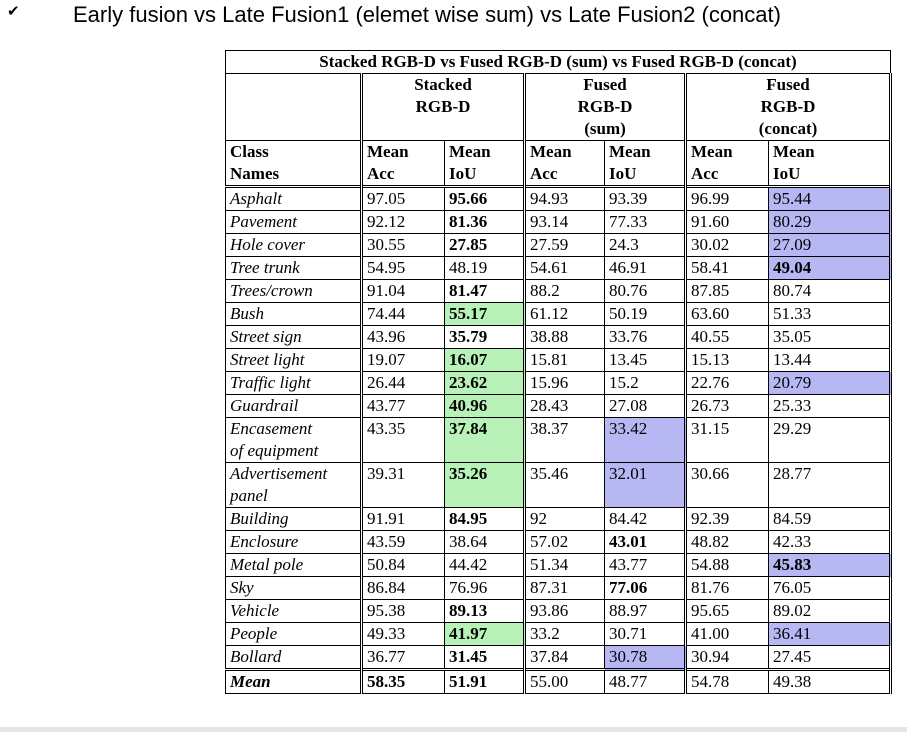 This screenshot has height=732, width=907. I want to click on value-cell: 63.60, so click(727, 314).